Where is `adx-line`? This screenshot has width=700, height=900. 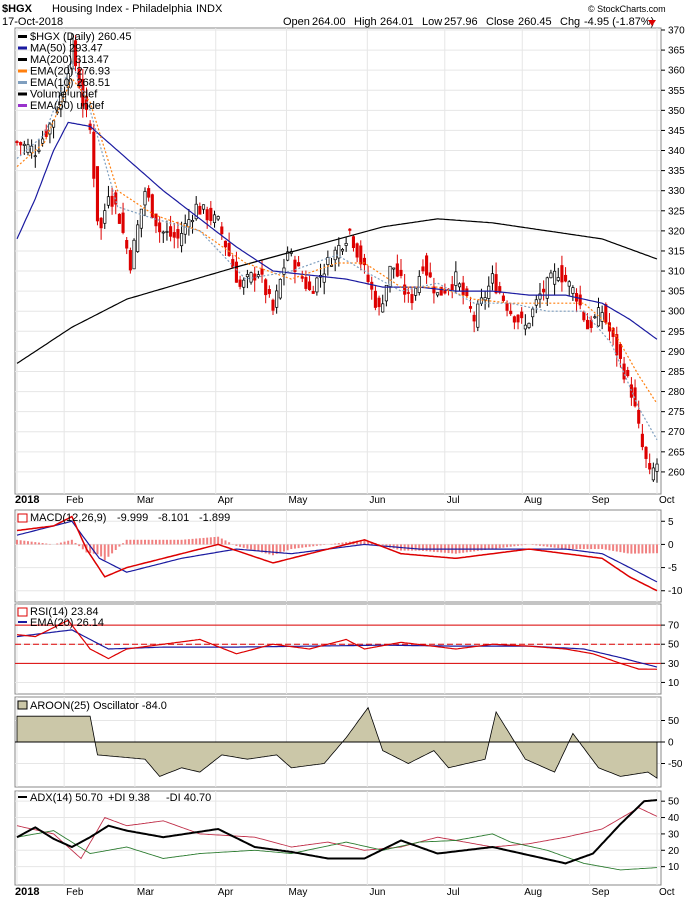 adx-line is located at coordinates (337, 832).